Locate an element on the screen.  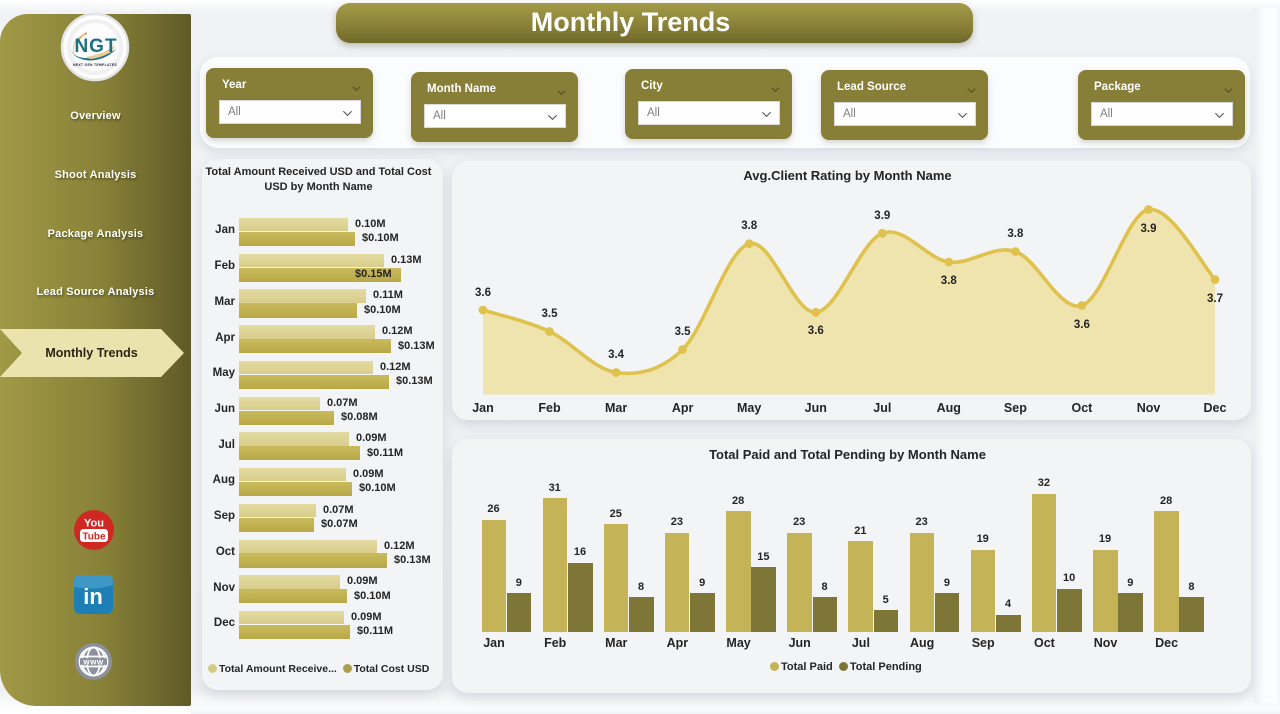
svg-text: You is located at coordinates (94, 524).